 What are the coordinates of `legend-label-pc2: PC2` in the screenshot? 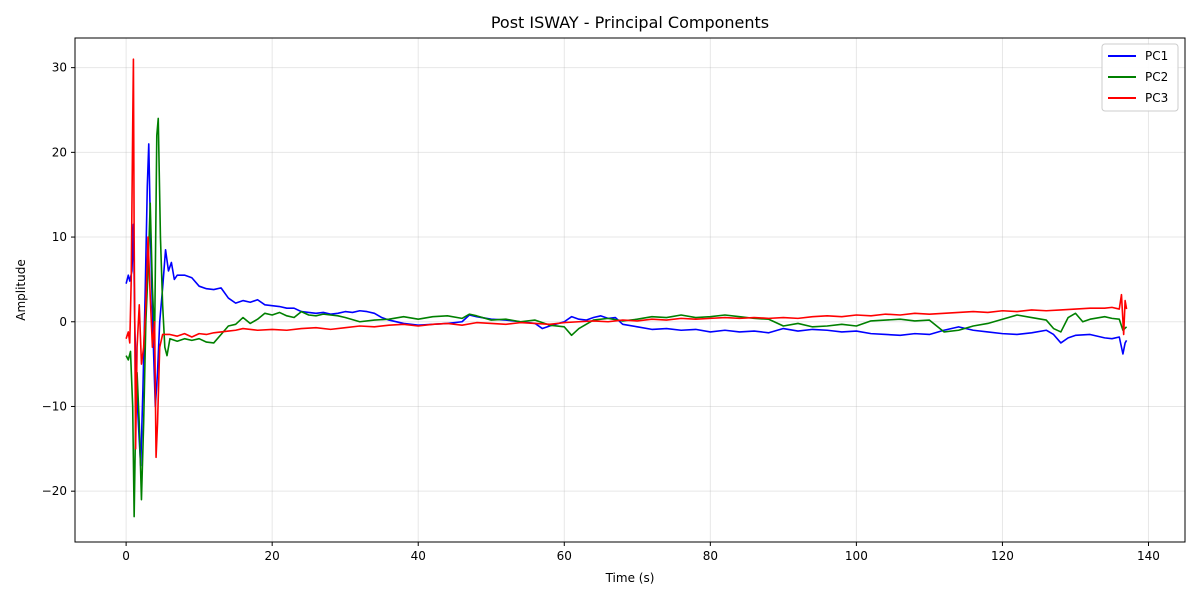 It's located at (1156, 77).